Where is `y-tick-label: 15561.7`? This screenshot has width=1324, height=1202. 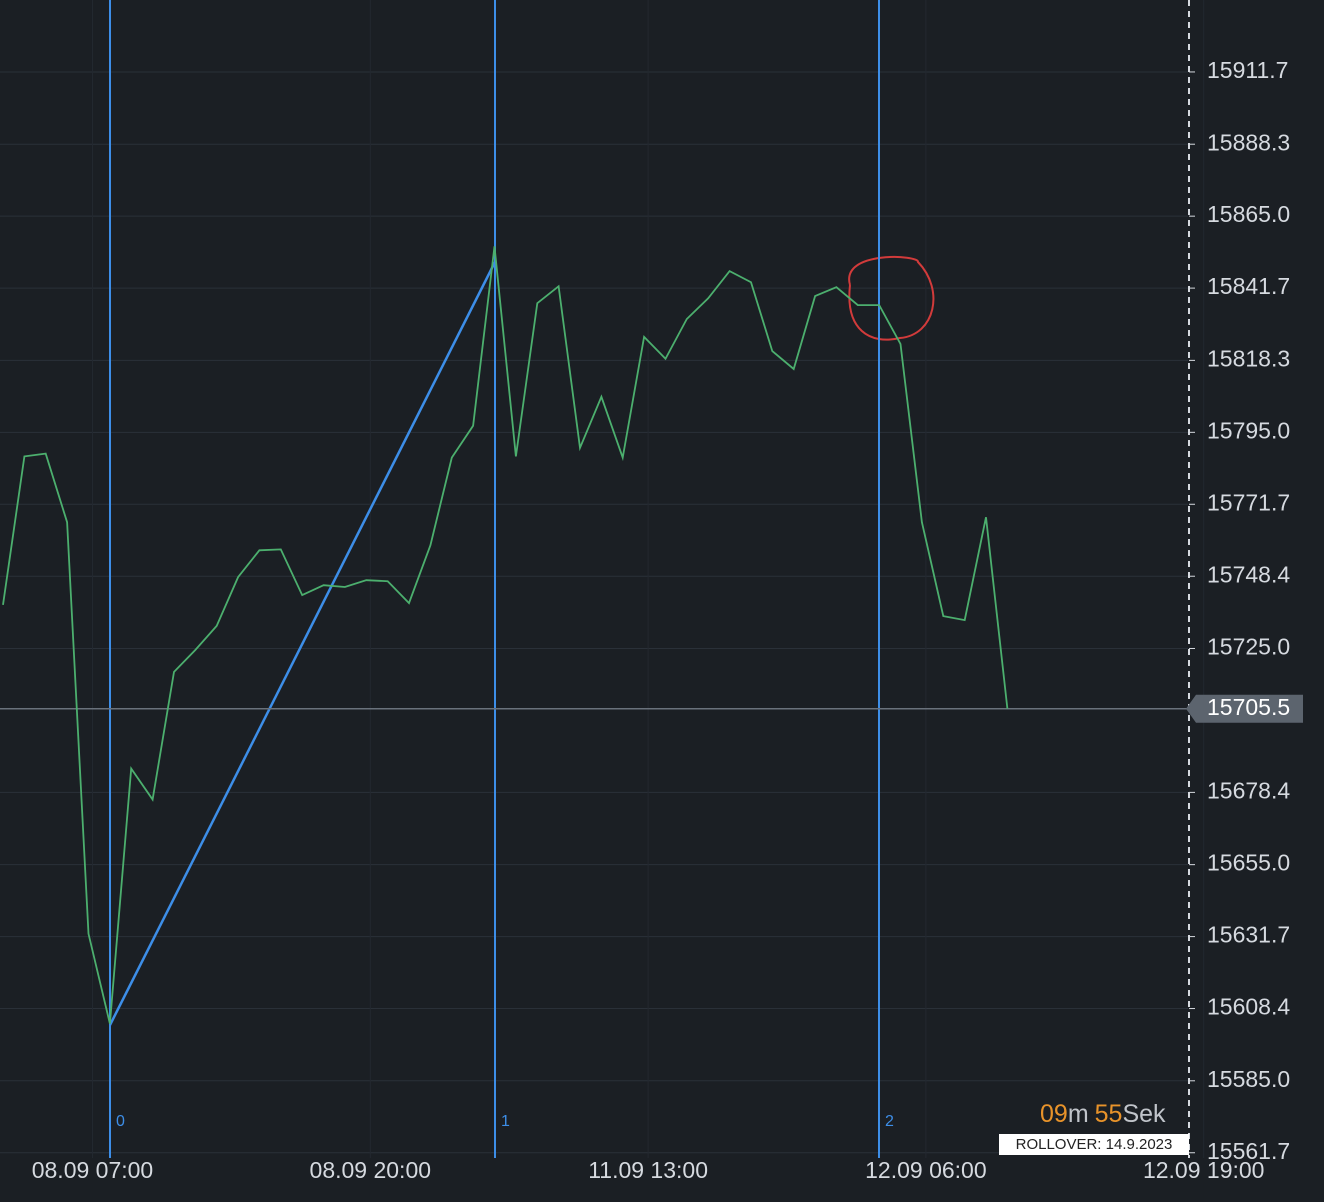
y-tick-label: 15561.7 is located at coordinates (1248, 1151).